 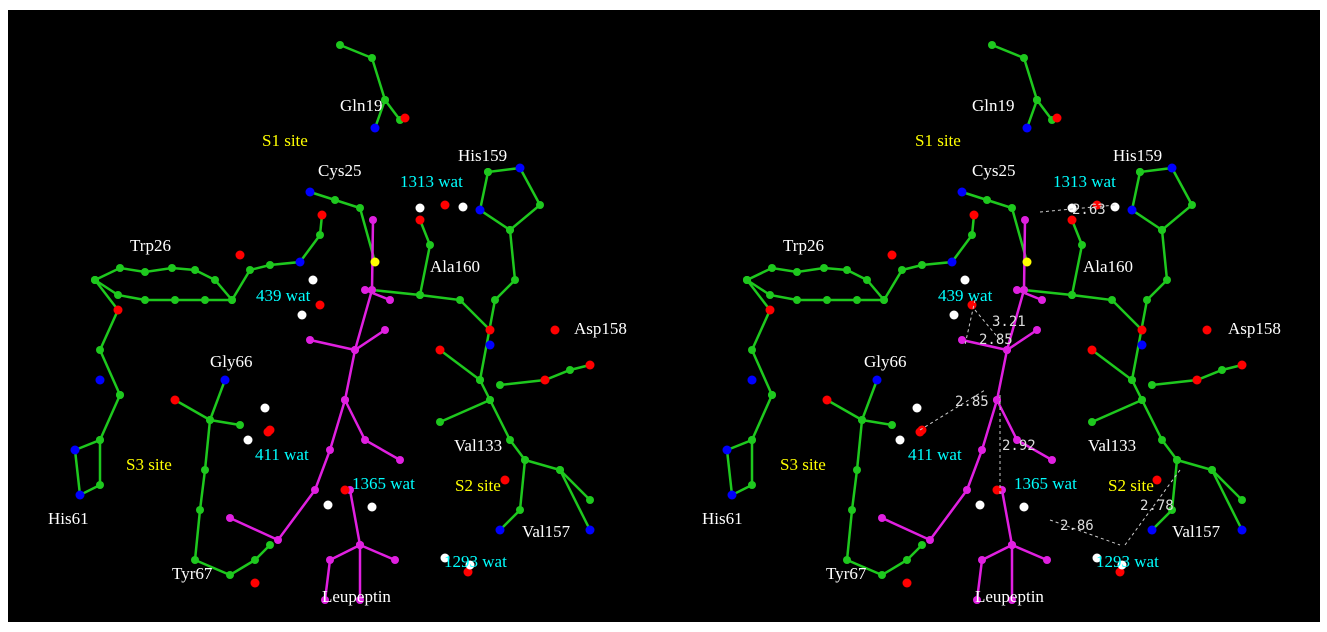 I want to click on residue-label: His61, so click(x=722, y=518).